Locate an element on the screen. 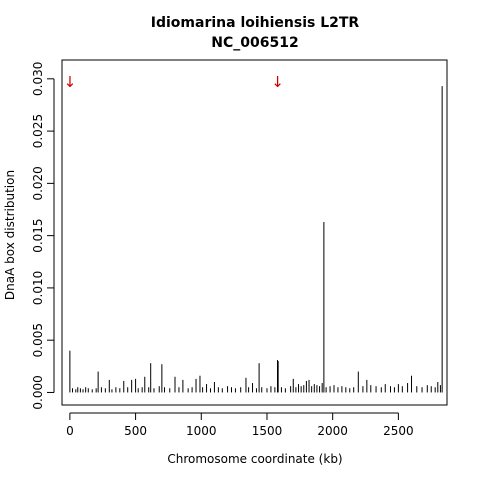 This screenshot has height=480, width=480. y-tick-label: 0.000 is located at coordinates (38, 392).